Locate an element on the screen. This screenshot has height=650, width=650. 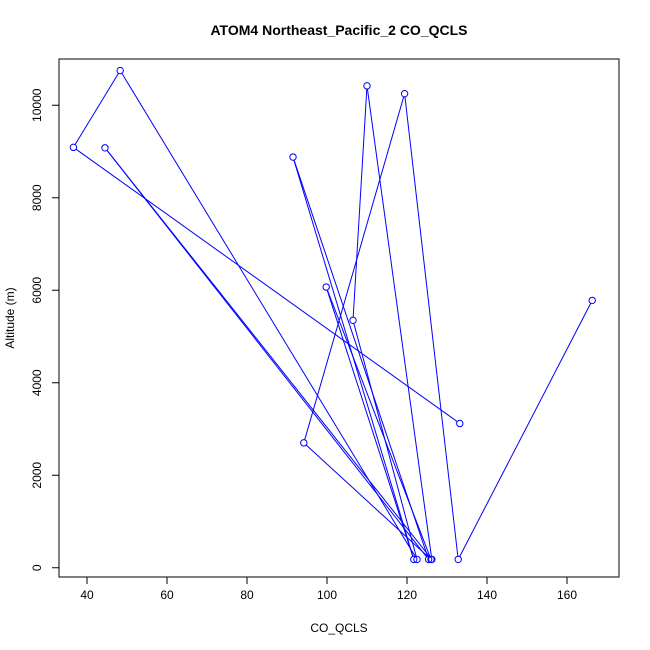
y-tick-label: 6000 is located at coordinates (37, 290).